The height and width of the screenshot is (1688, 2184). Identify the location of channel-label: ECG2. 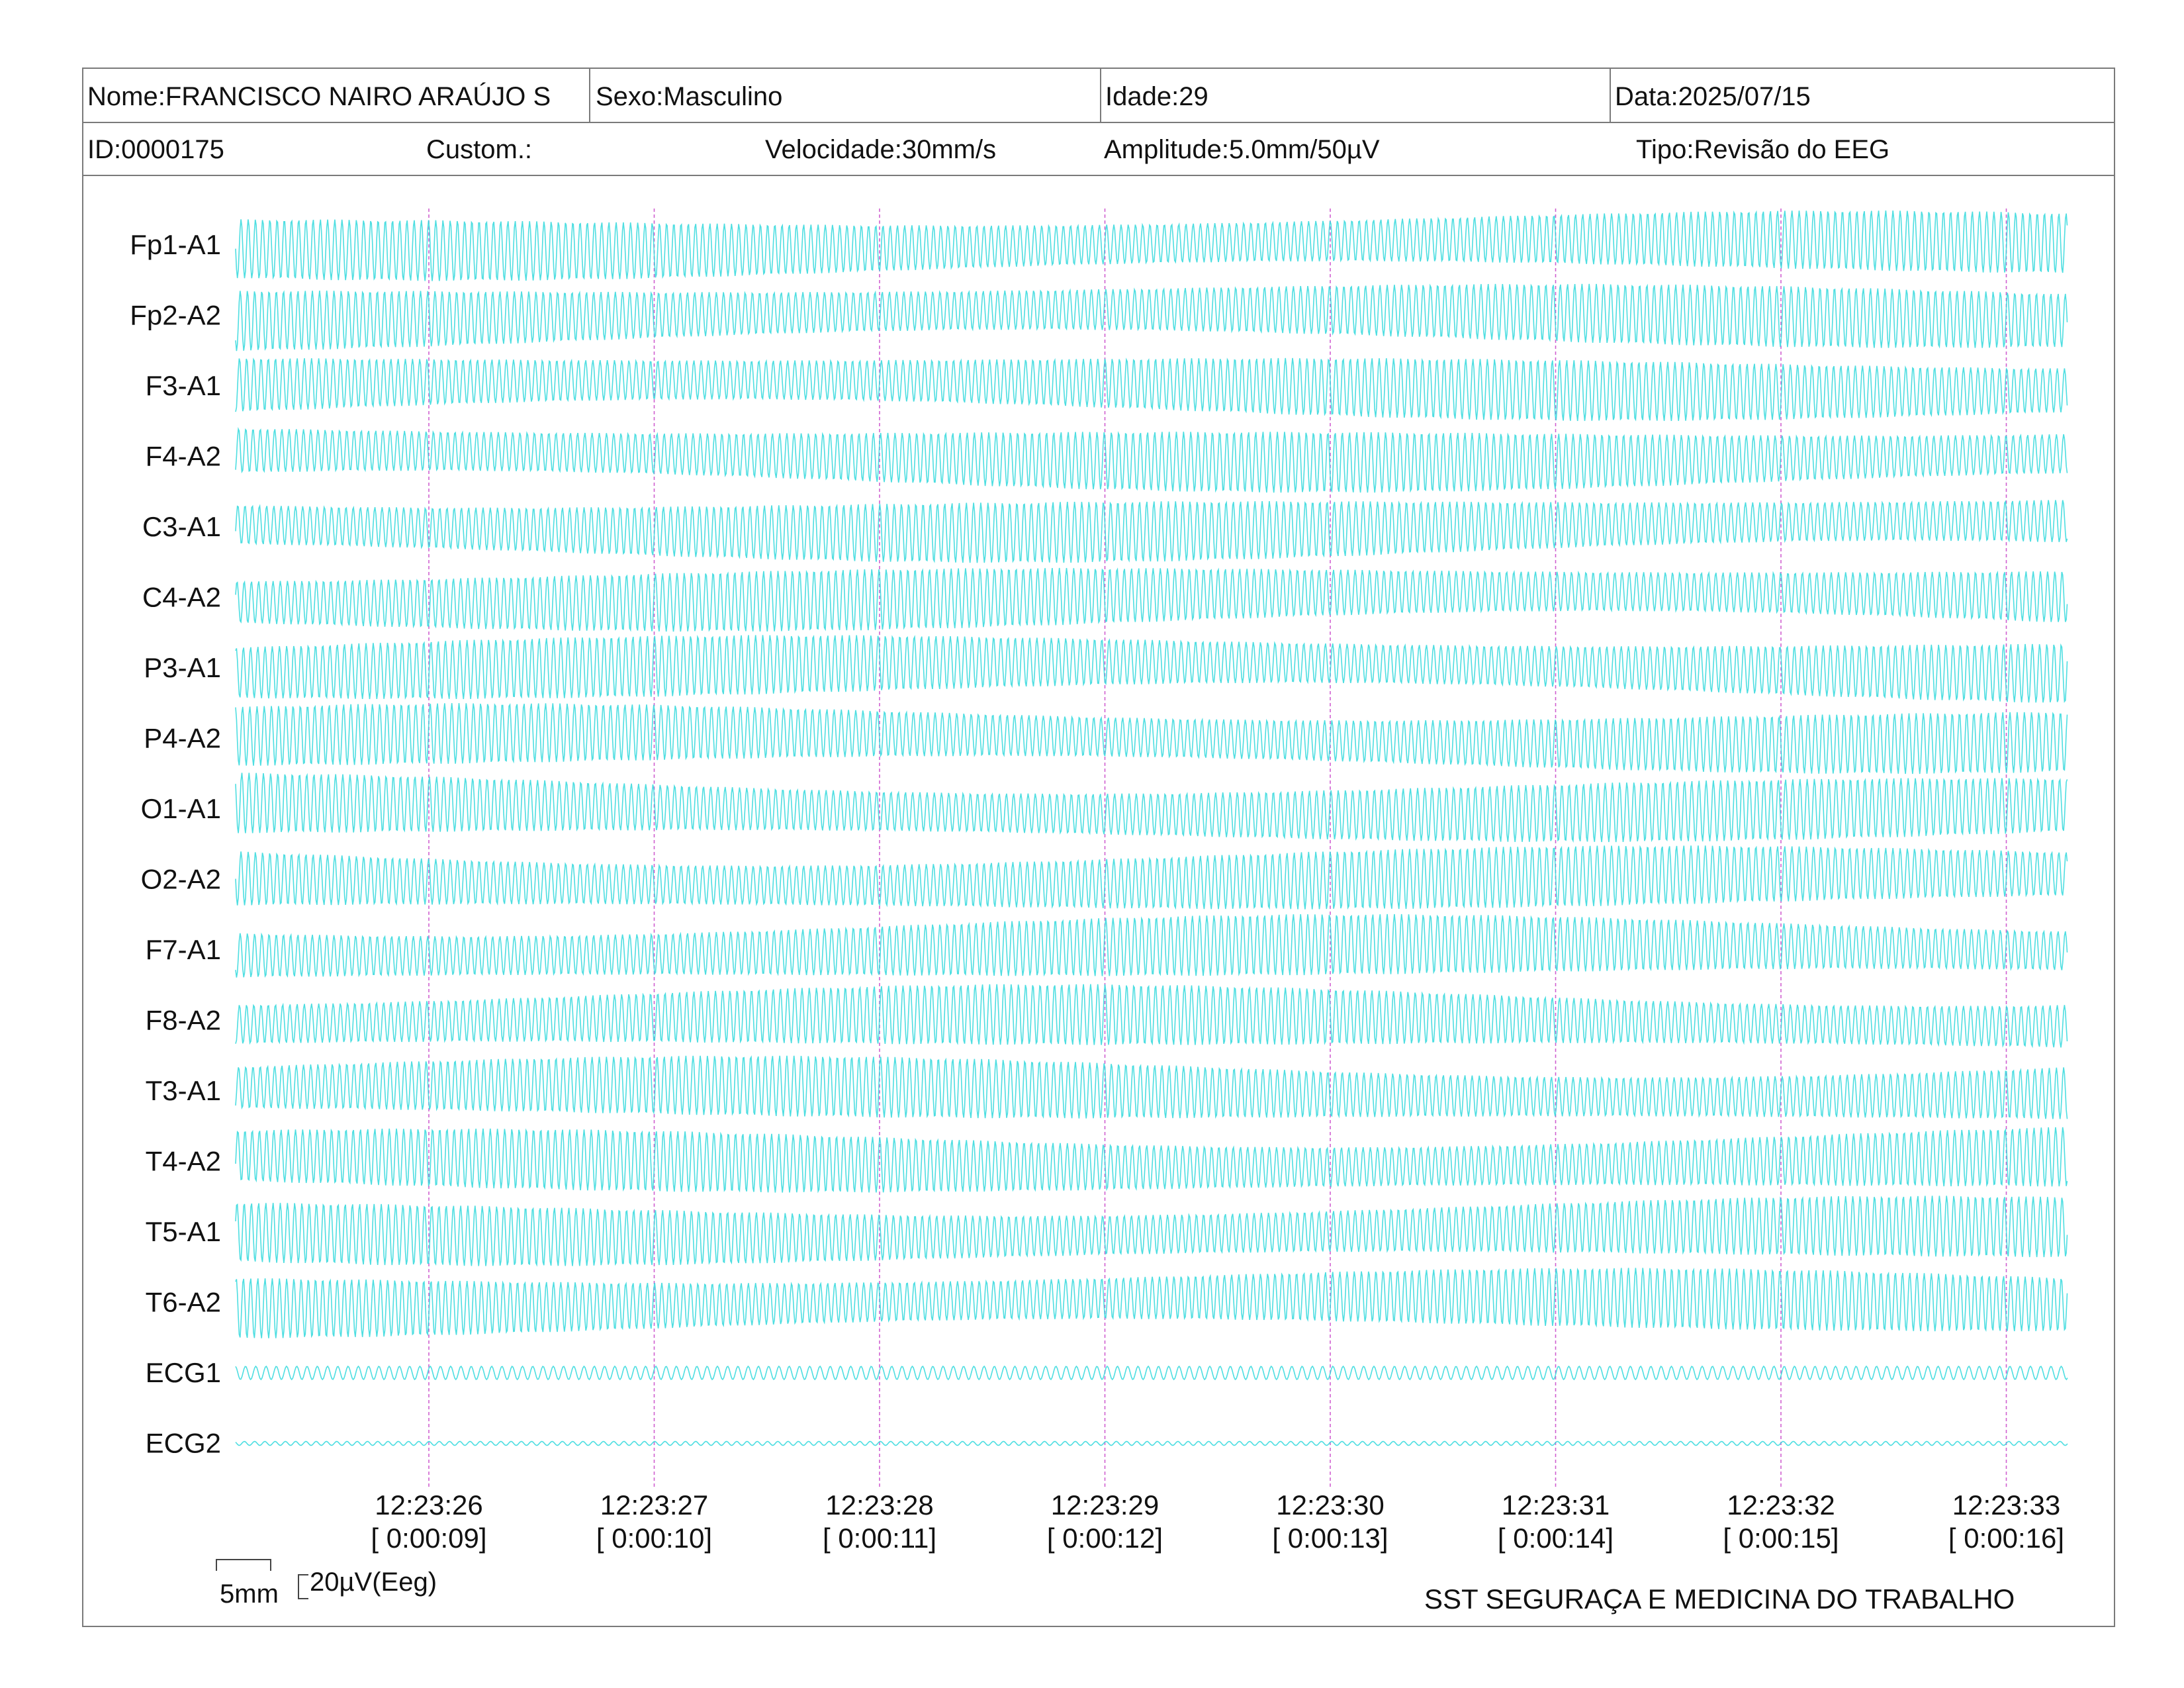
(183, 1443).